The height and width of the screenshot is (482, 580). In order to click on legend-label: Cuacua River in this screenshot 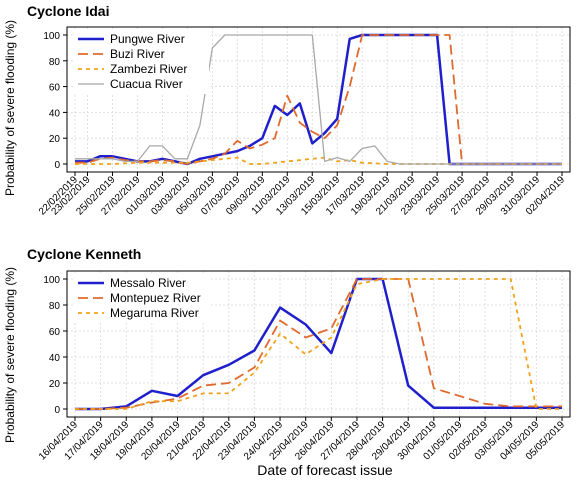, I will do `click(146, 84)`.